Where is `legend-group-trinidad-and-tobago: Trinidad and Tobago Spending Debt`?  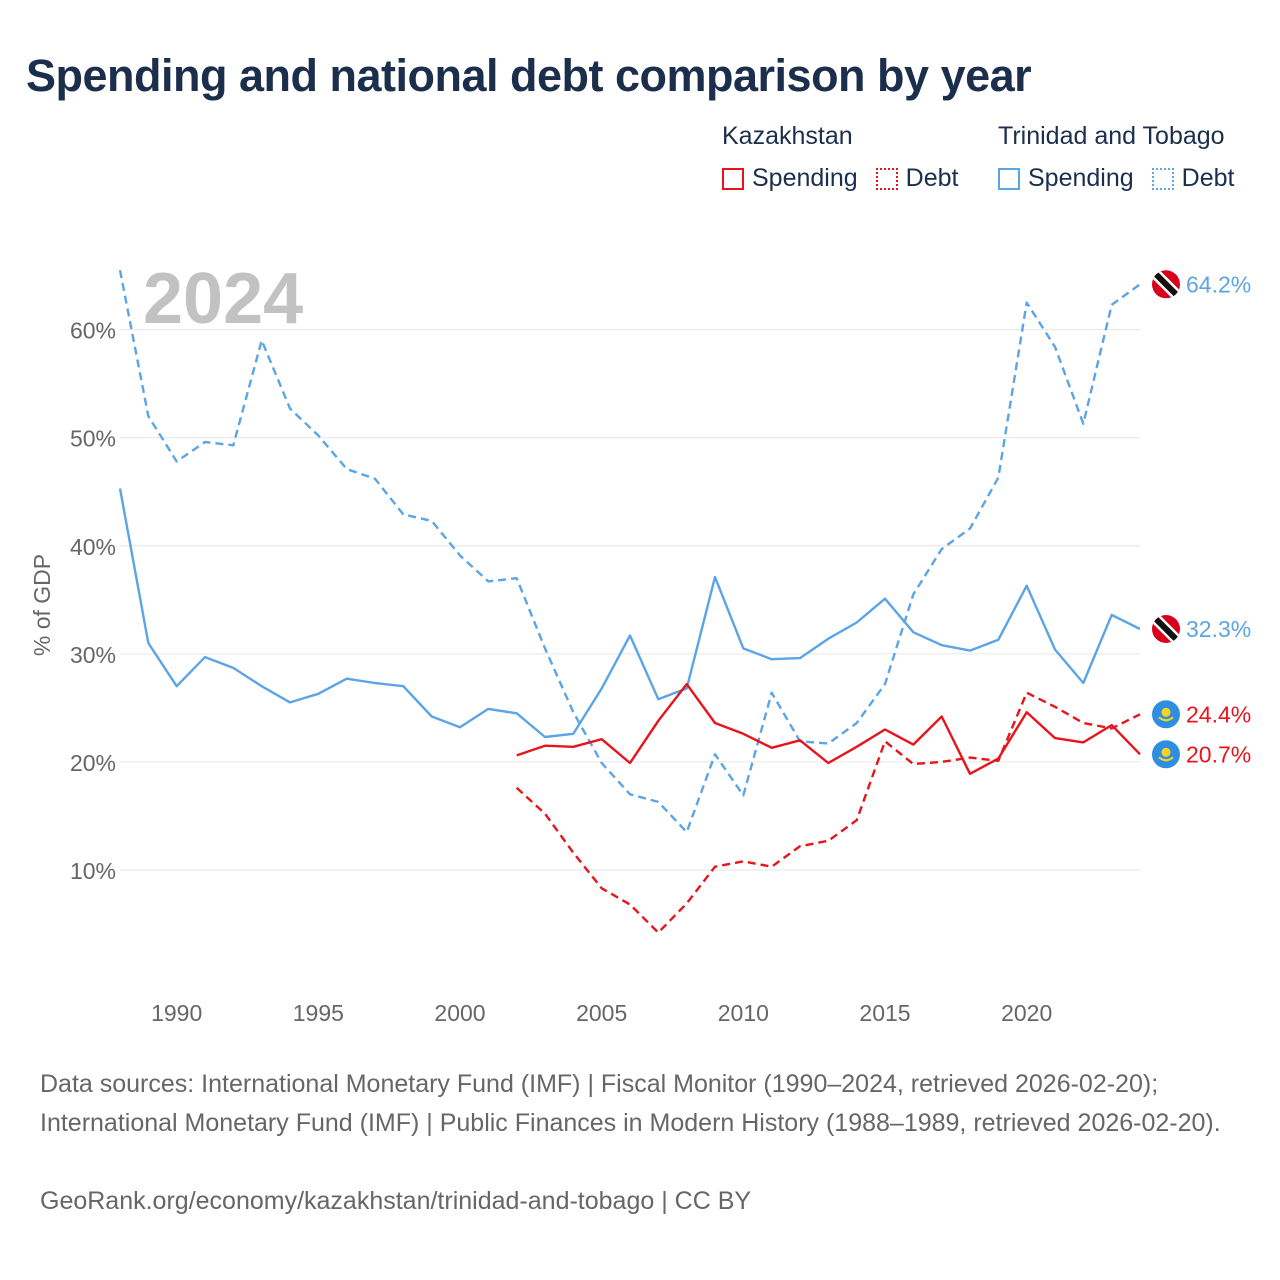
legend-group-trinidad-and-tobago: Trinidad and Tobago Spending Debt is located at coordinates (1116, 157).